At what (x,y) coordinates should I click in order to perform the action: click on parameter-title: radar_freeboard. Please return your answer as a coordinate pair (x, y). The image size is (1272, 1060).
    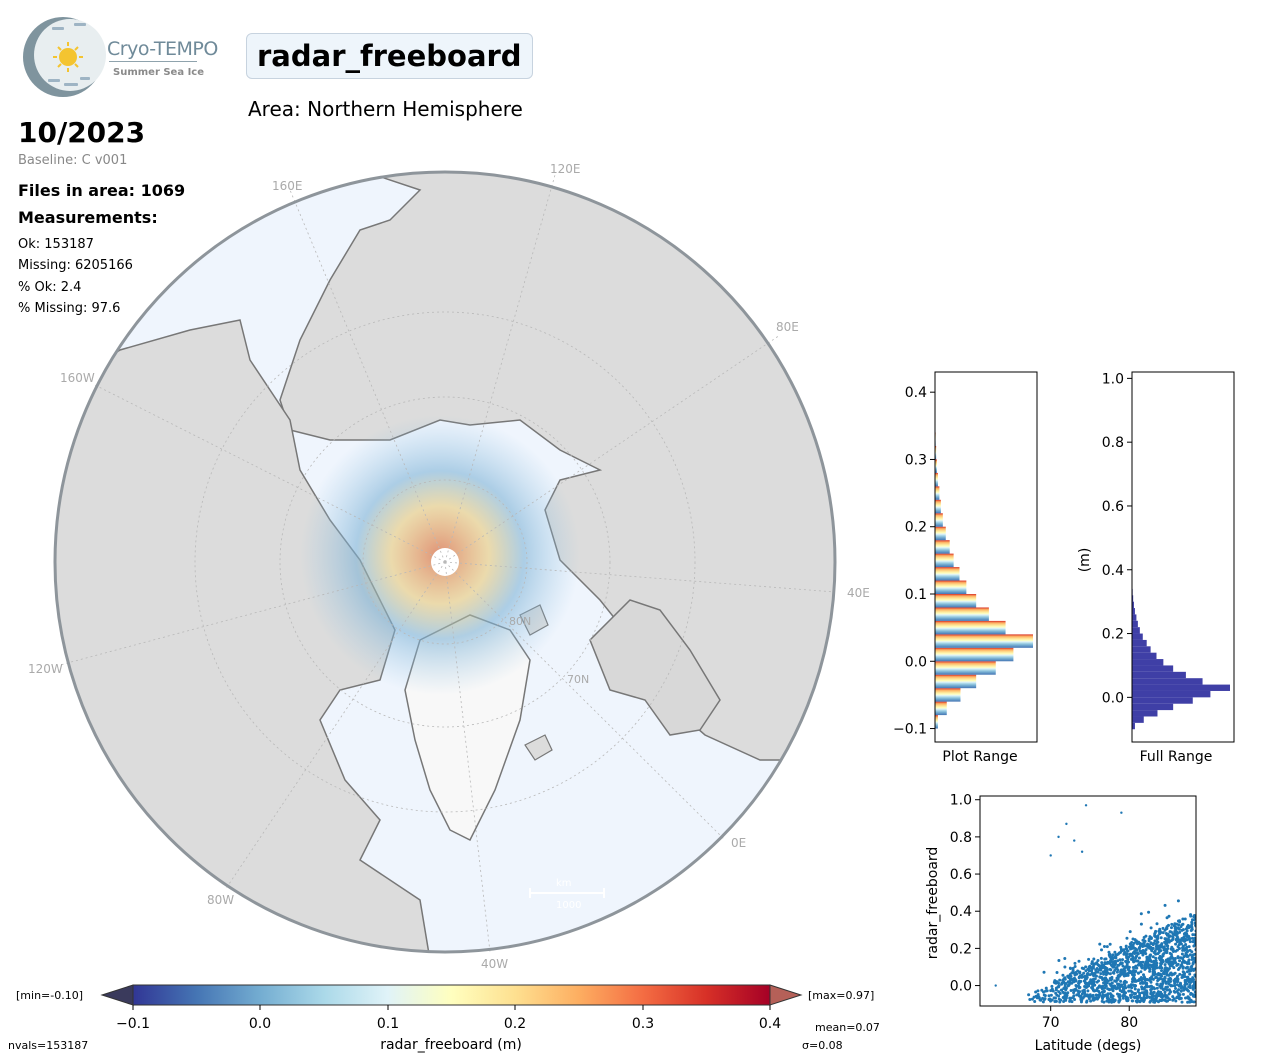
    Looking at the image, I should click on (389, 56).